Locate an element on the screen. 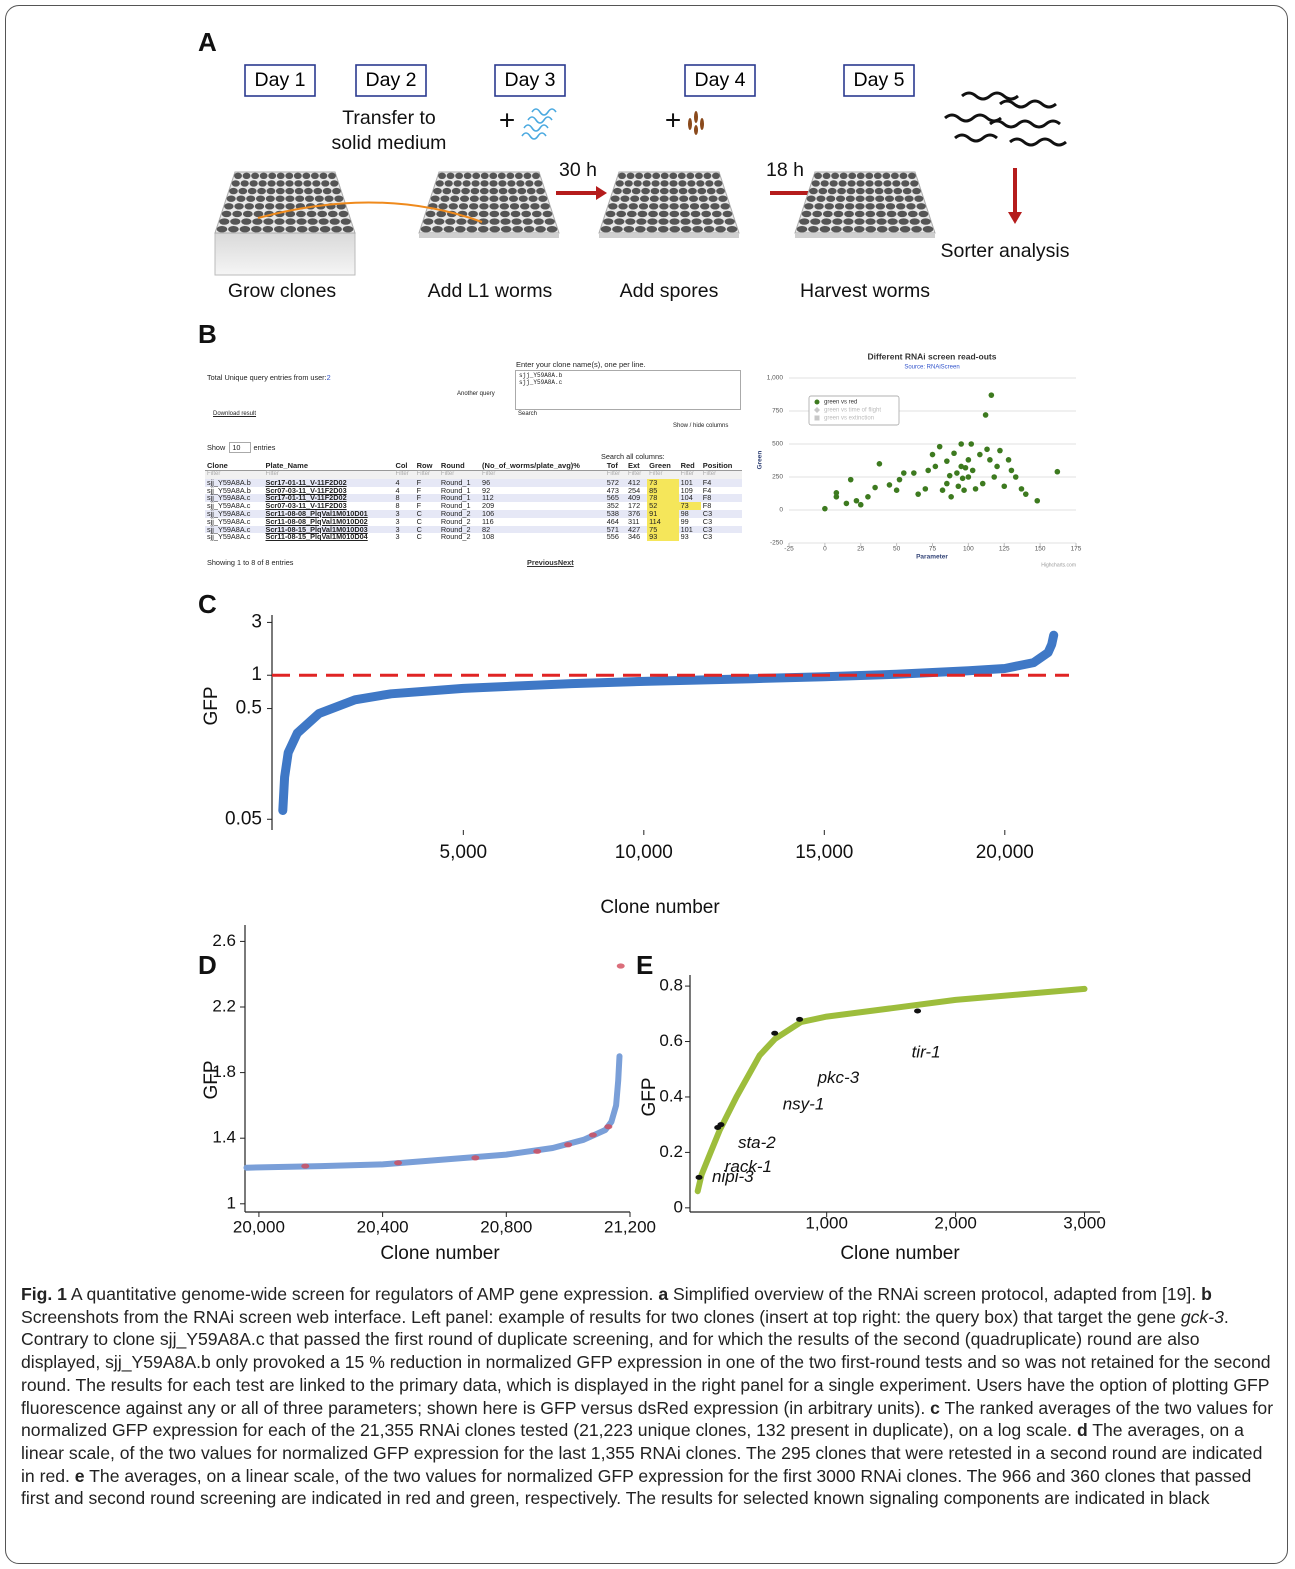  search-button: Search is located at coordinates (528, 414).